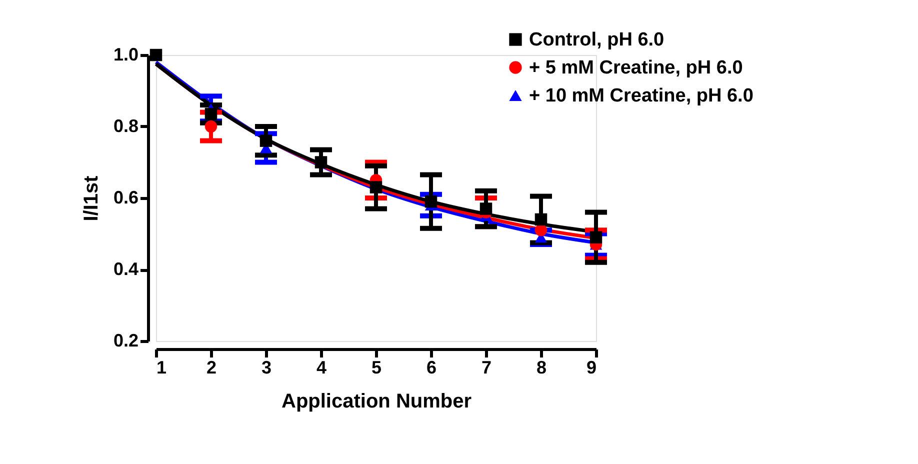  I want to click on x-tick-label: 2, so click(211, 368).